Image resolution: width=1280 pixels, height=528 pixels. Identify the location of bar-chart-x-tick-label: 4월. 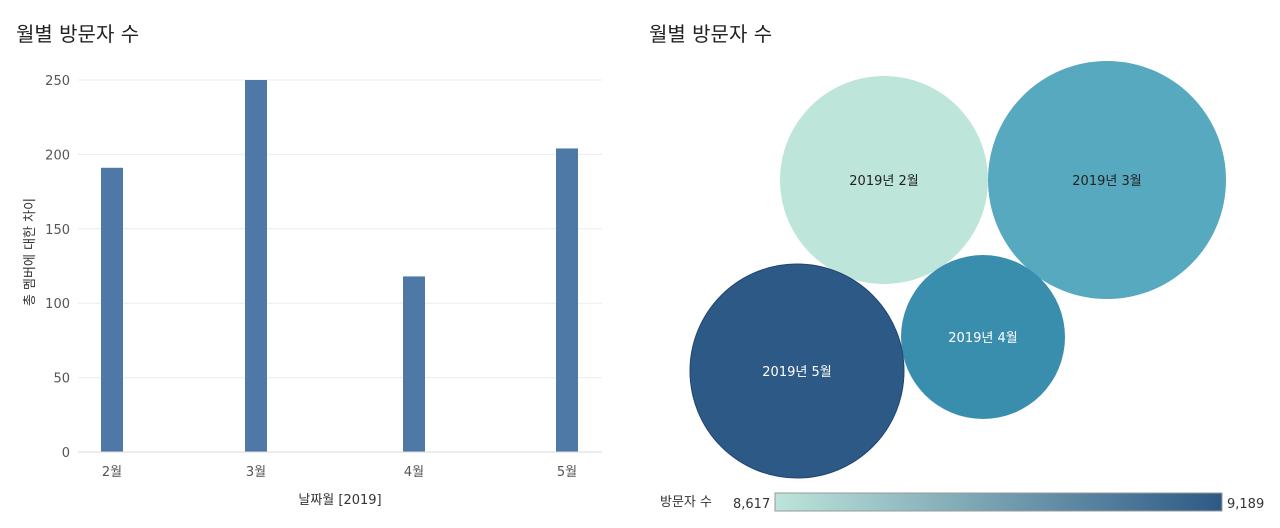
(414, 472).